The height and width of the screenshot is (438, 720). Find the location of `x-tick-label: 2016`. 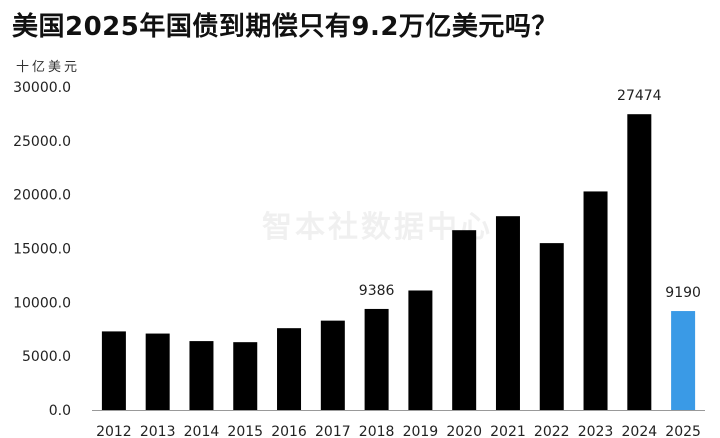

x-tick-label: 2016 is located at coordinates (289, 431).